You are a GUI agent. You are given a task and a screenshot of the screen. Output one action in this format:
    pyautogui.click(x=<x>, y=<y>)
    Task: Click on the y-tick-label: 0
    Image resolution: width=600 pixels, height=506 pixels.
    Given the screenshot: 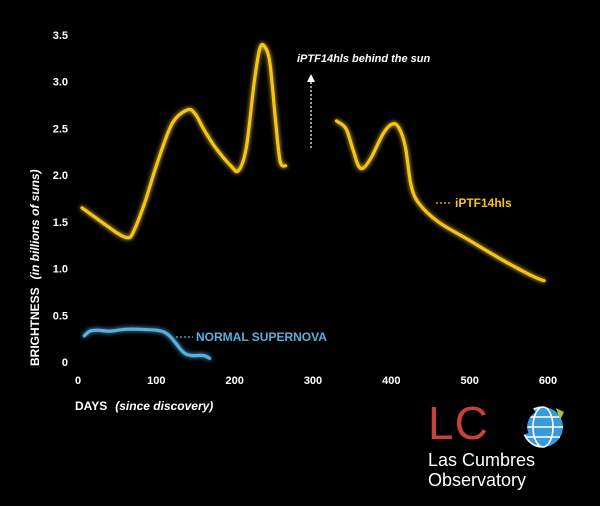 What is the action you would take?
    pyautogui.click(x=65, y=363)
    